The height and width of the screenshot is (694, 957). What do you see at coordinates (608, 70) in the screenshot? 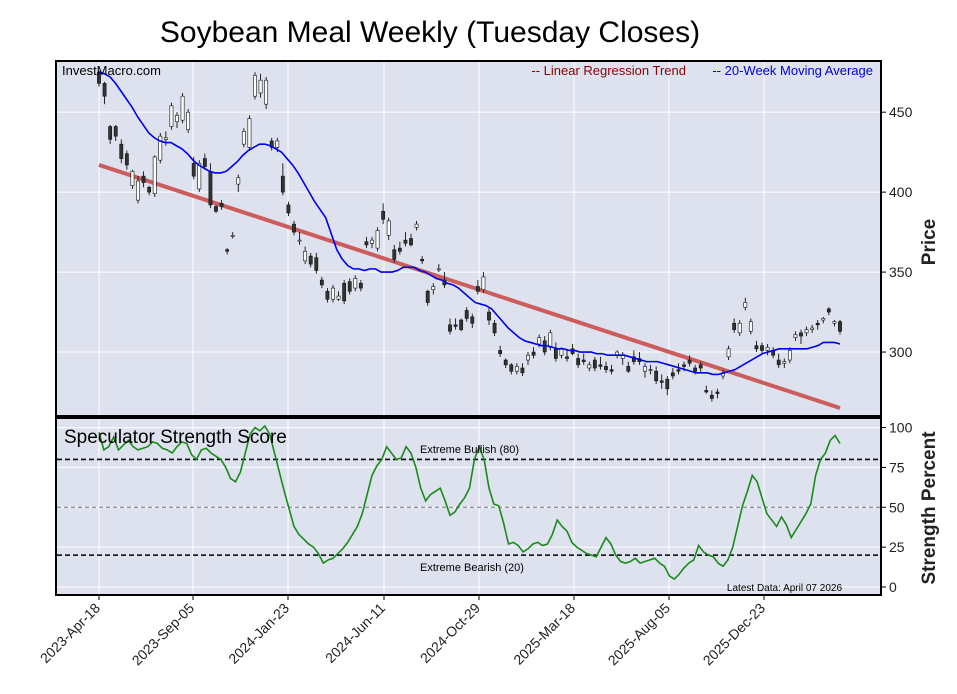
I see `legend-regression: -- Linear Regression Trend` at bounding box center [608, 70].